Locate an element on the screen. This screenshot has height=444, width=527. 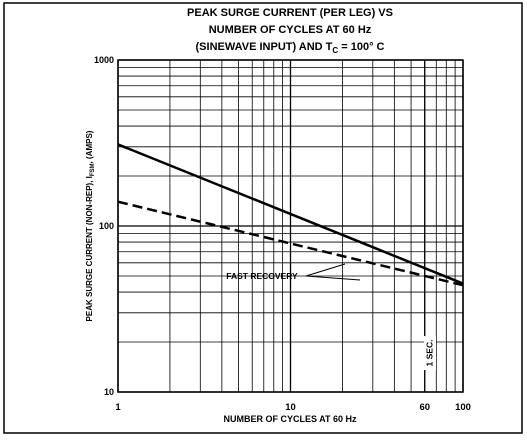
y-tick-label: 10 is located at coordinates (109, 392).